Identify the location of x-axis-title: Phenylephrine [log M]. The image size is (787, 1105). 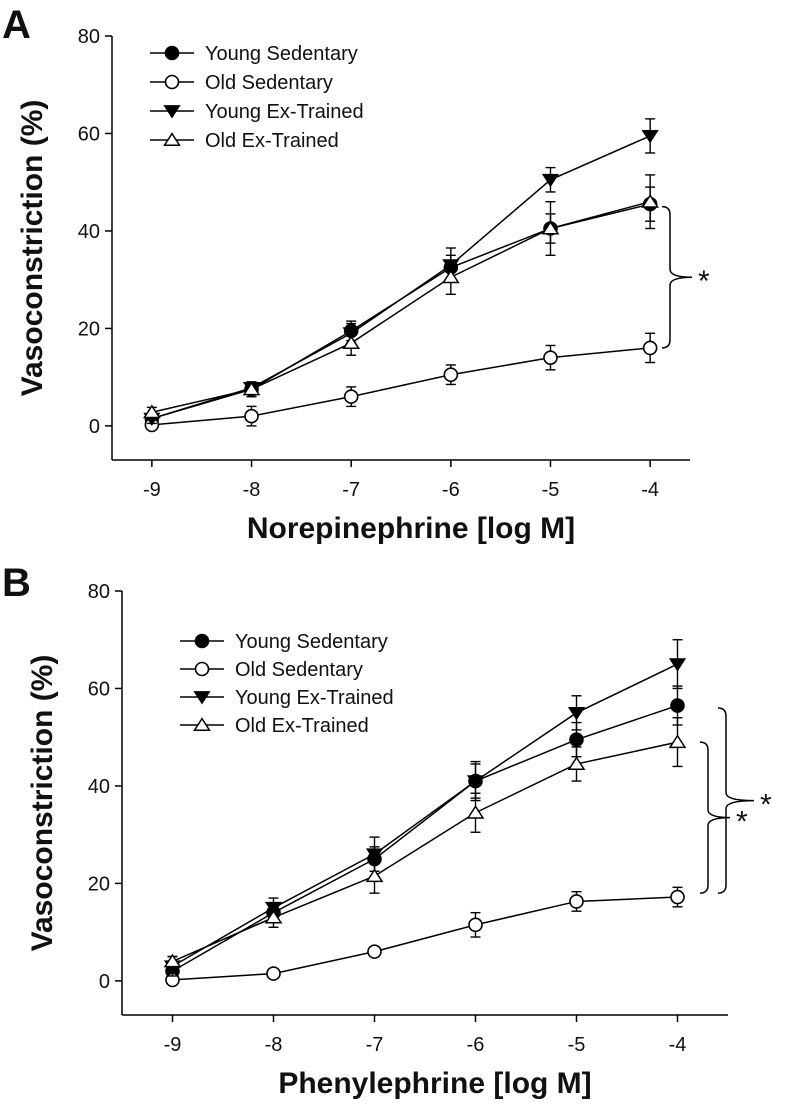
(434, 1083).